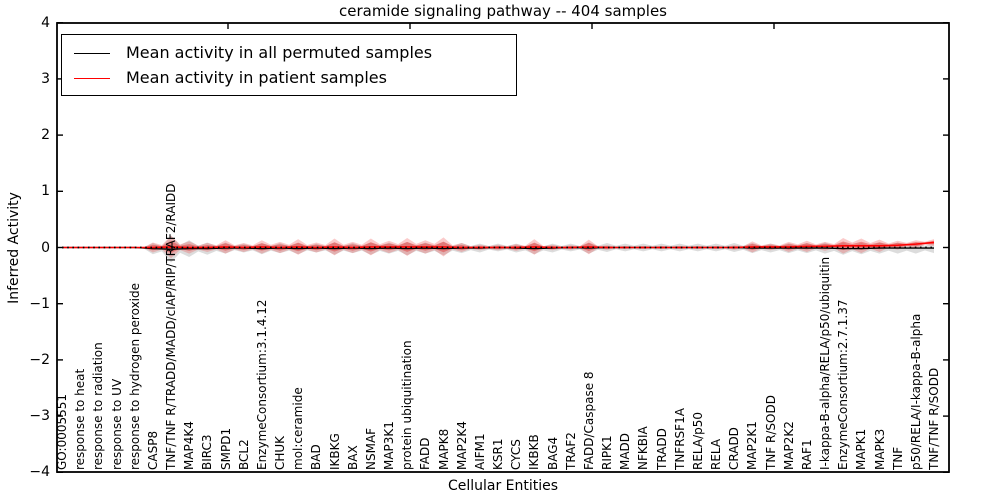  Describe the element at coordinates (279, 52) in the screenshot. I see `legend-label-permuted: Mean activity in all permuted samples` at that location.